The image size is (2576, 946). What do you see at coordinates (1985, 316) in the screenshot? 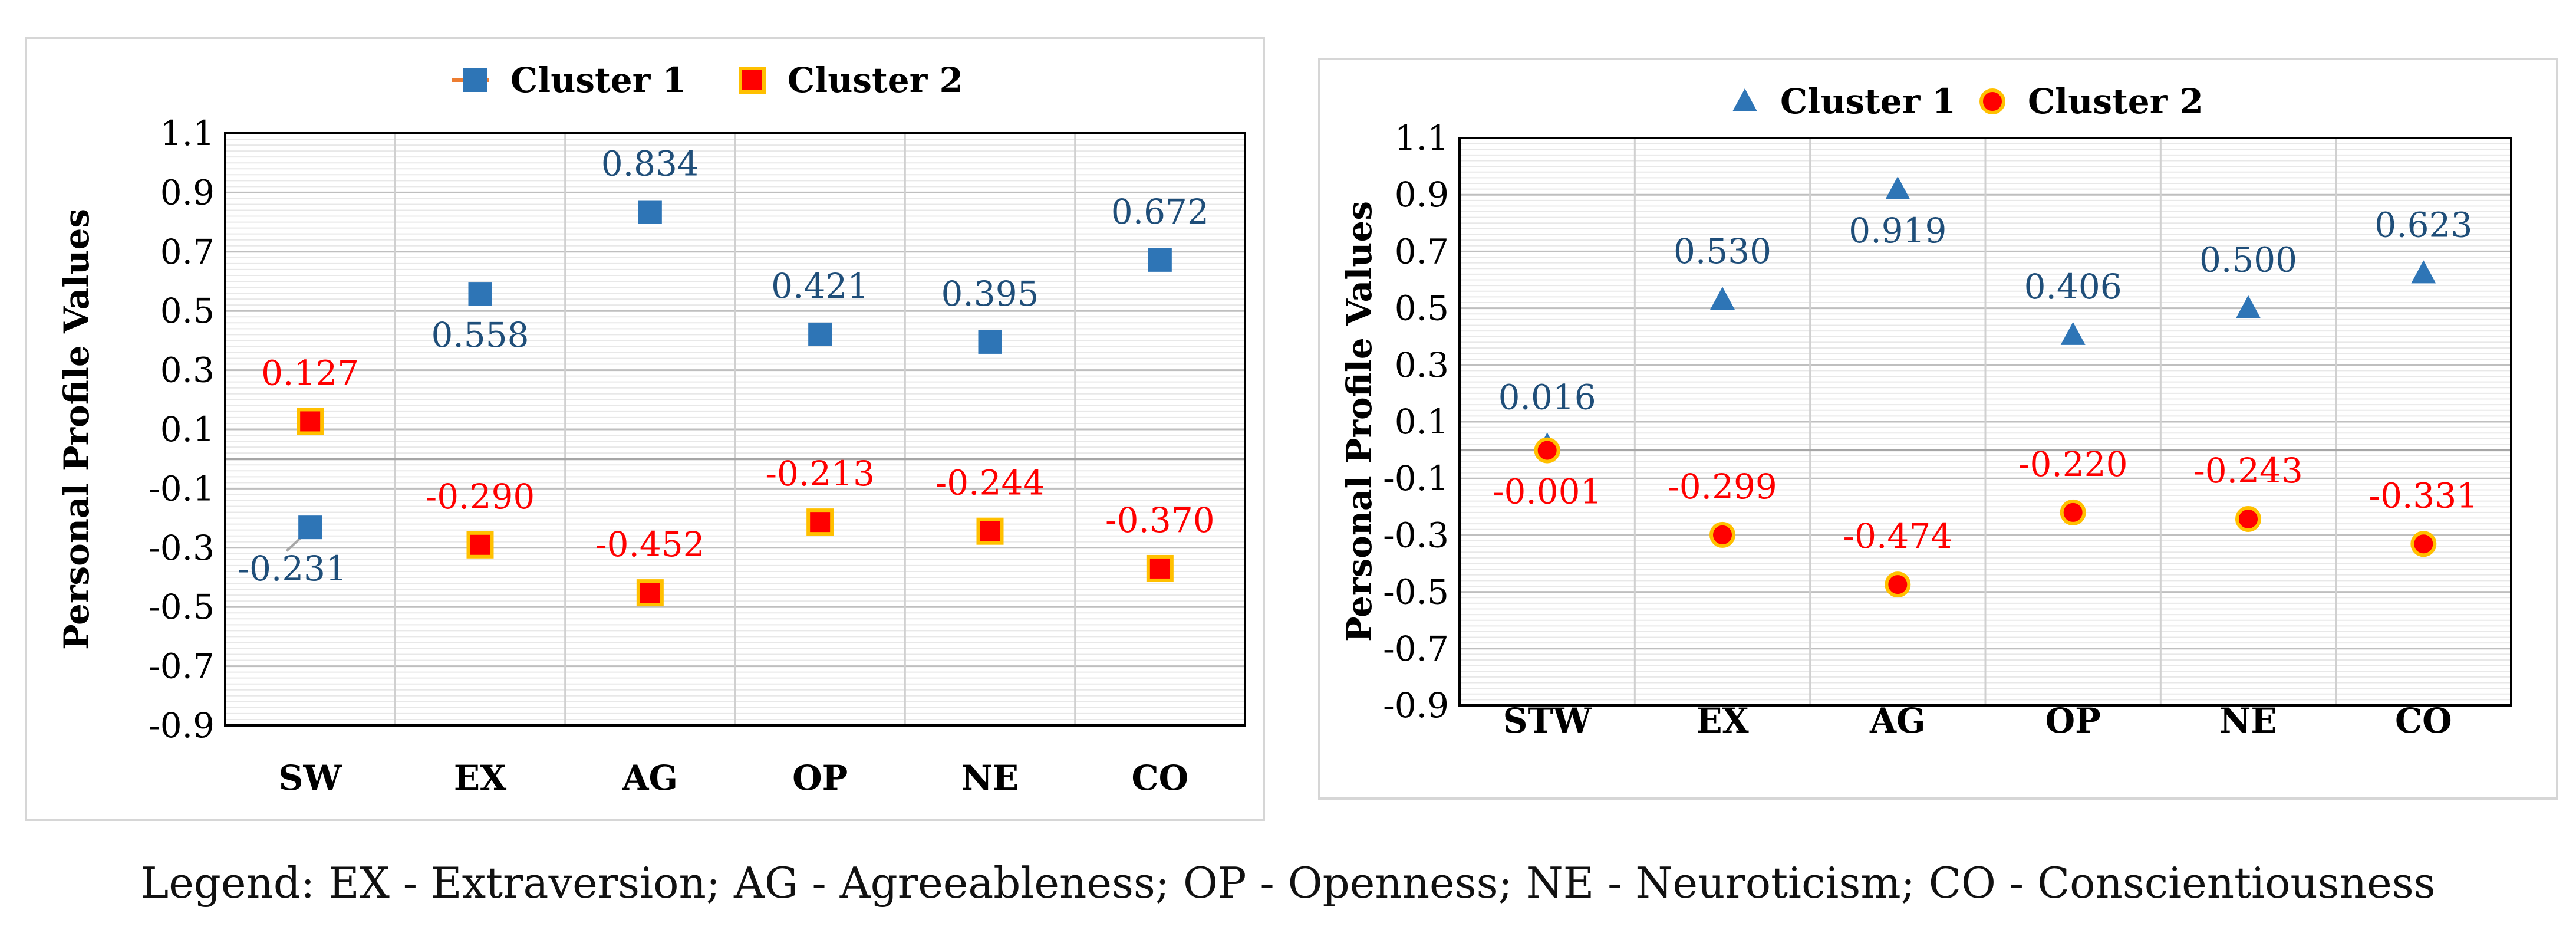
I see `right-series-1: 0.016 0.530 0.919 0.406 0.500 0.623` at bounding box center [1985, 316].